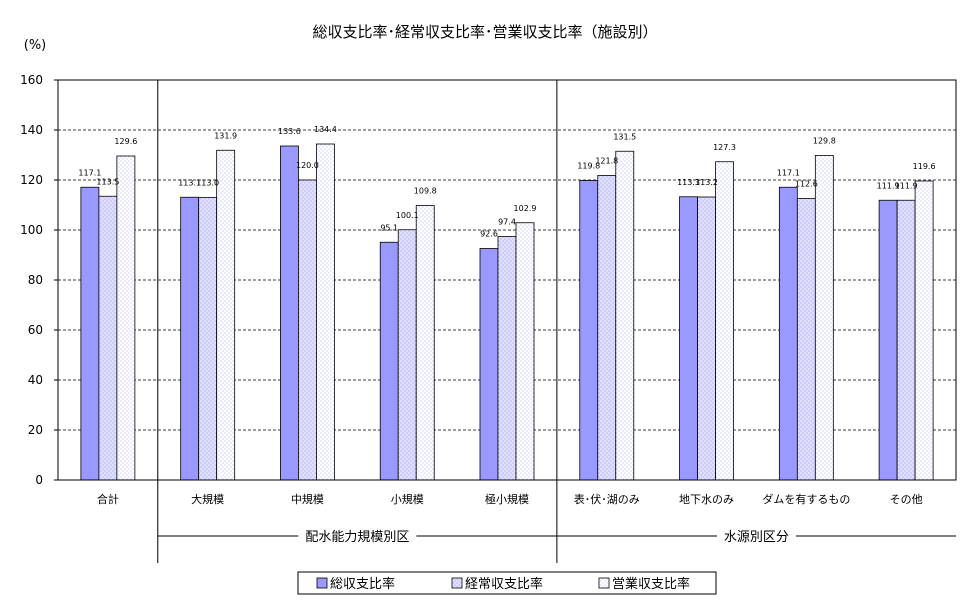 Image resolution: width=970 pixels, height=603 pixels. What do you see at coordinates (289, 131) in the screenshot?
I see `data-label: 133.6` at bounding box center [289, 131].